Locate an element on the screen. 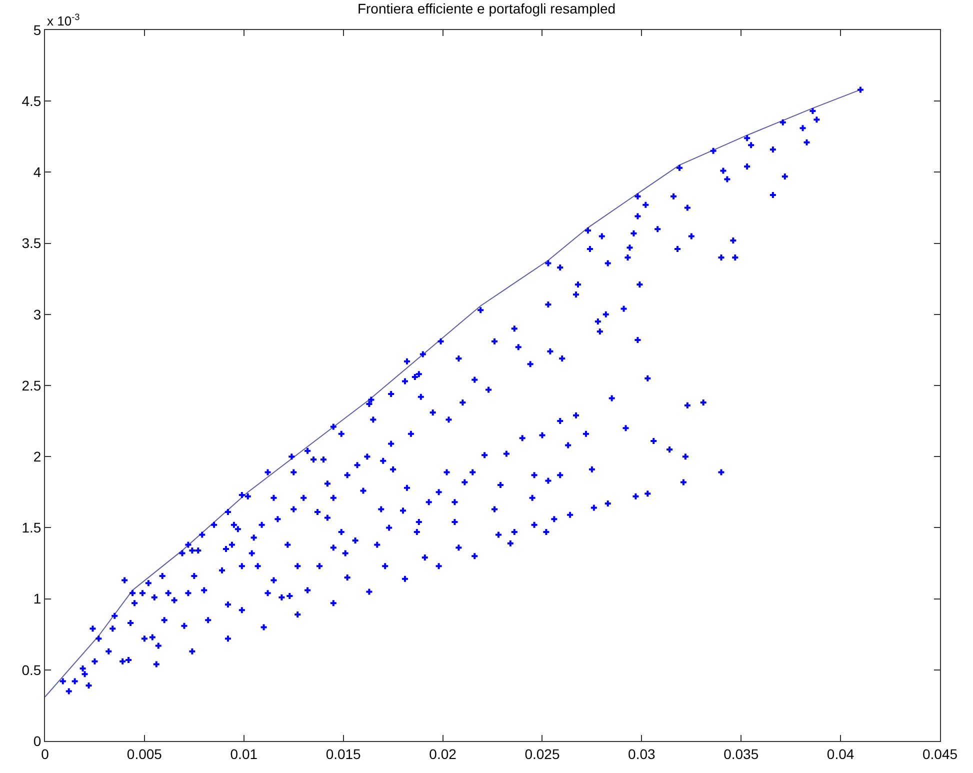  x-tick-label: 0.01 is located at coordinates (244, 754).